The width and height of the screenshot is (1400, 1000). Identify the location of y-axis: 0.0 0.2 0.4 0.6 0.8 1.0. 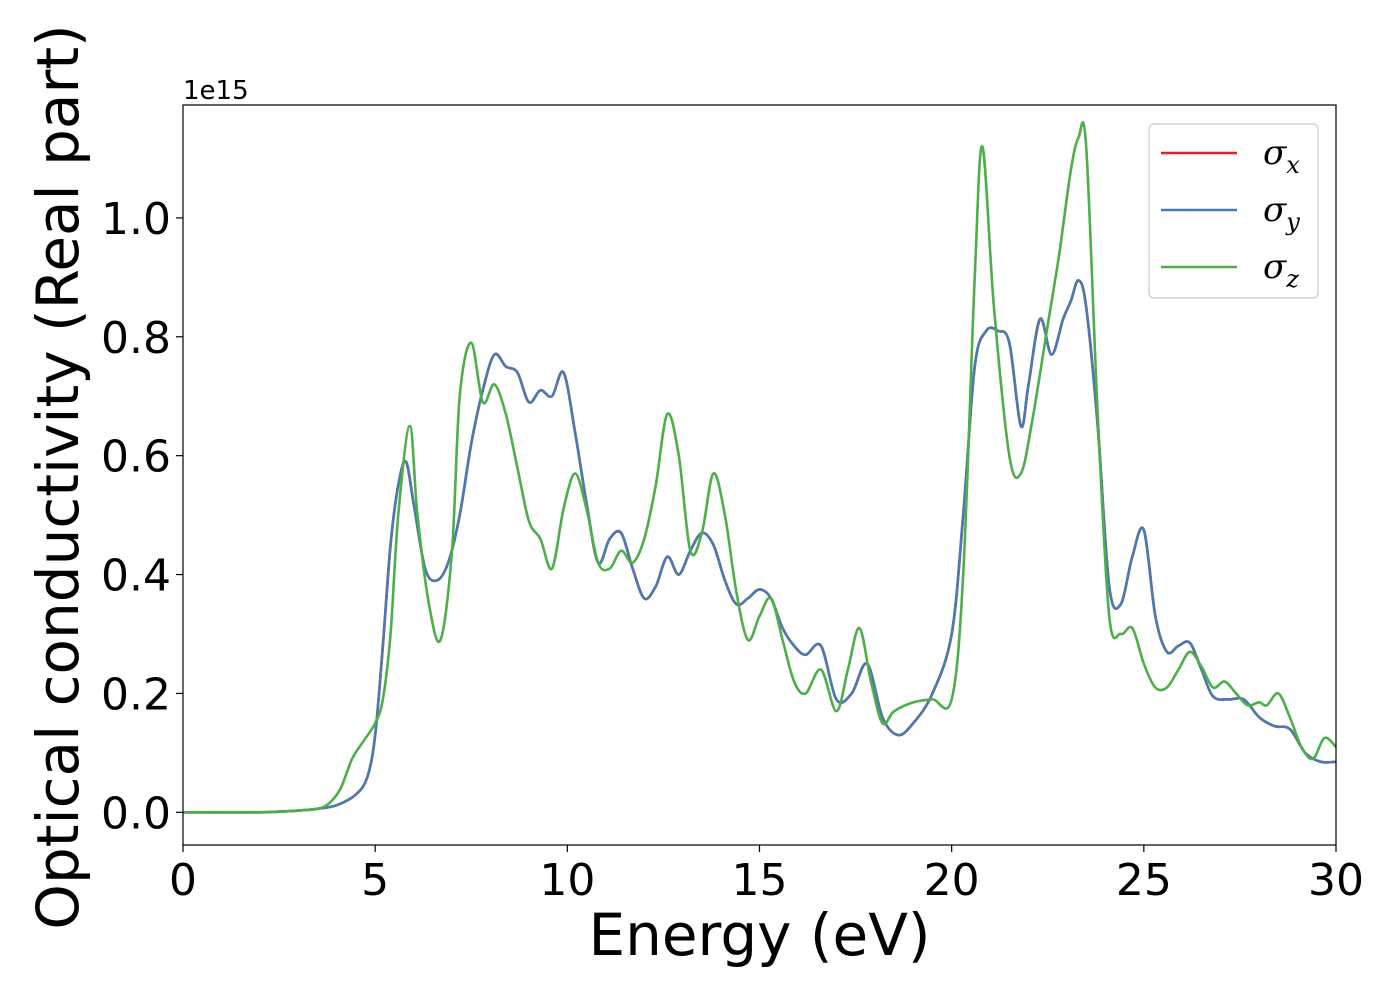
(142, 516).